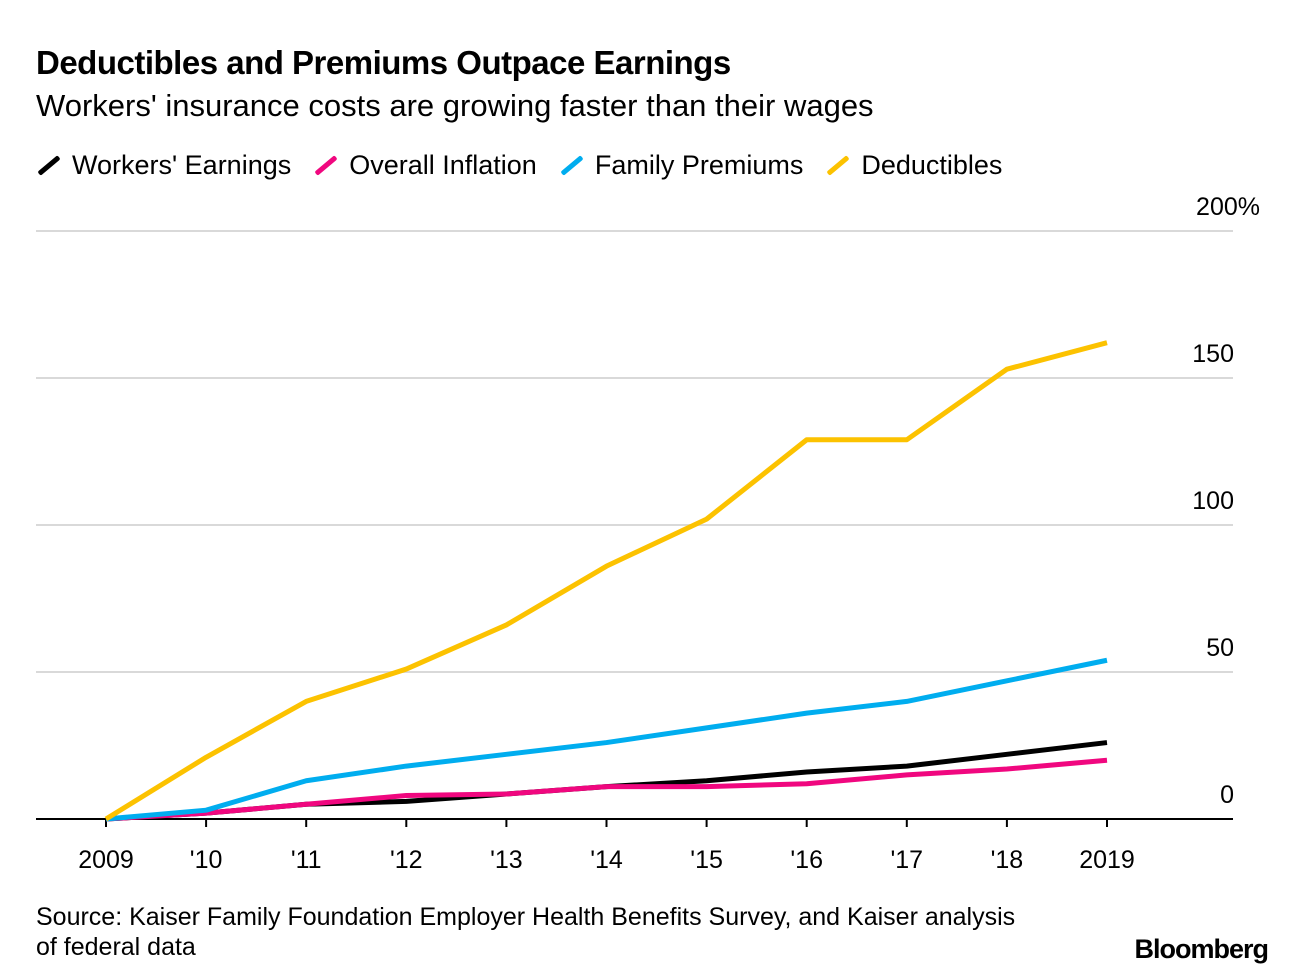 Image resolution: width=1296 pixels, height=976 pixels. I want to click on legend-item: Overall Inflation, so click(425, 165).